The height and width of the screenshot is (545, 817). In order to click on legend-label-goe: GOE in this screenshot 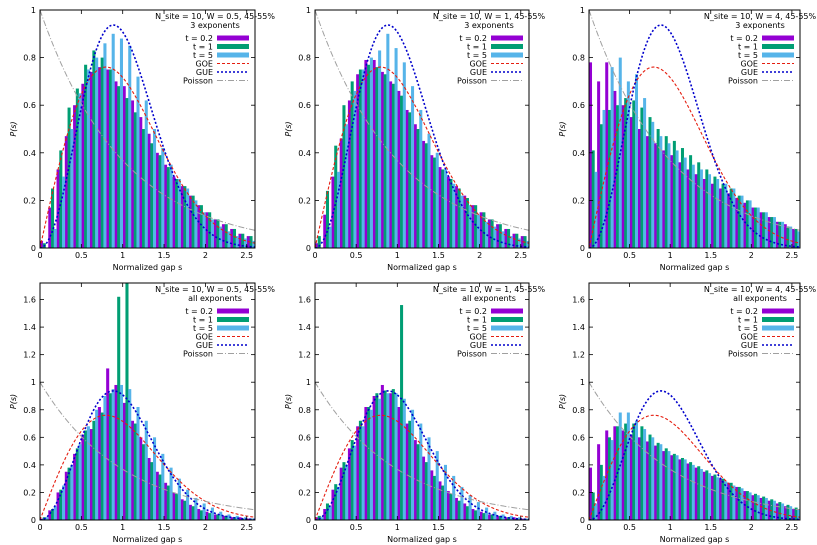, I will do `click(749, 337)`.